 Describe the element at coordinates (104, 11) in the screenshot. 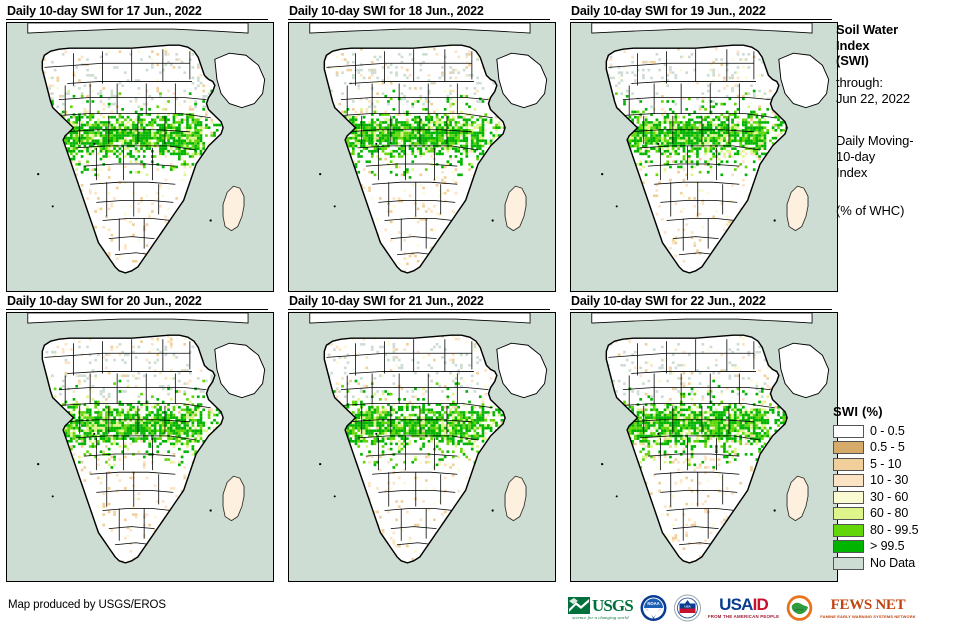

I see `map-panel-title-1: Daily 10-day SWI for 17 Jun., 2022` at that location.